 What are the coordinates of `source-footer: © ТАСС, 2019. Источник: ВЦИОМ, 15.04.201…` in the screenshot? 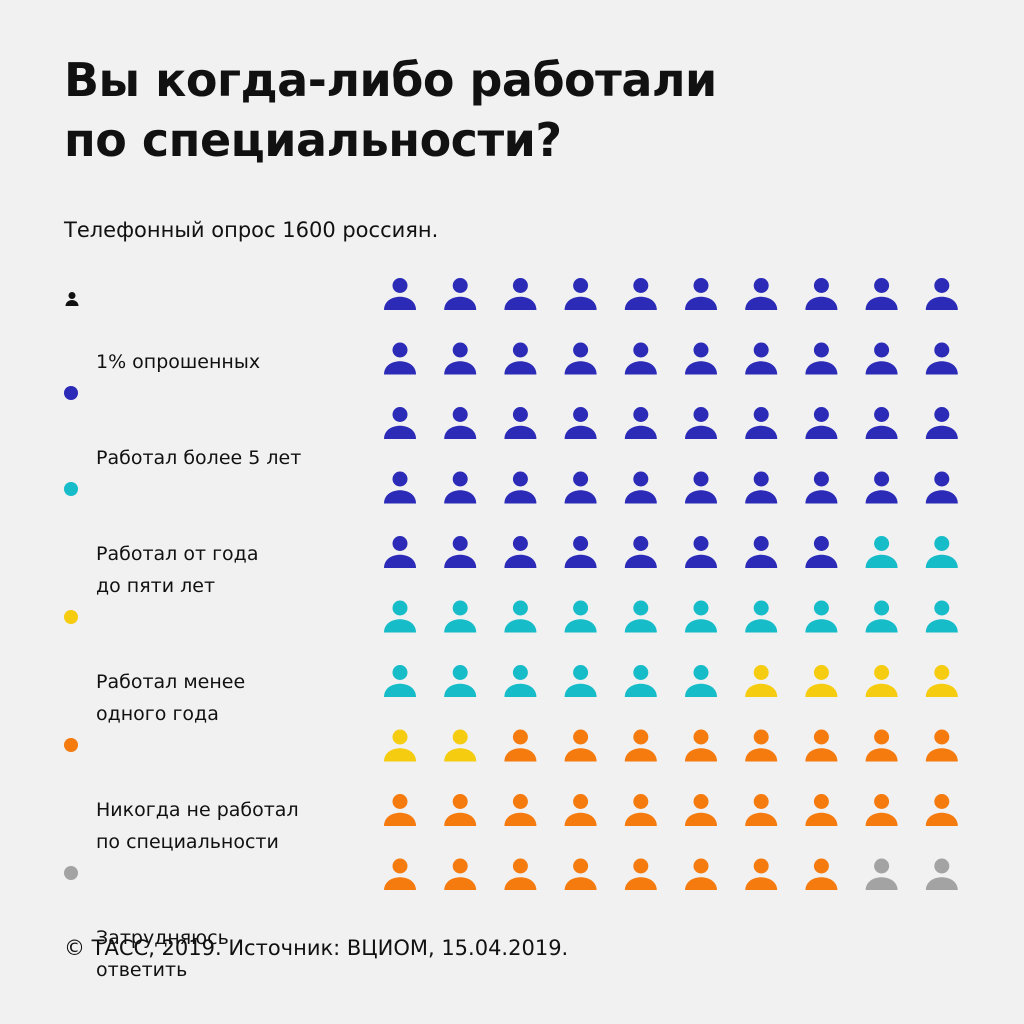 It's located at (316, 948).